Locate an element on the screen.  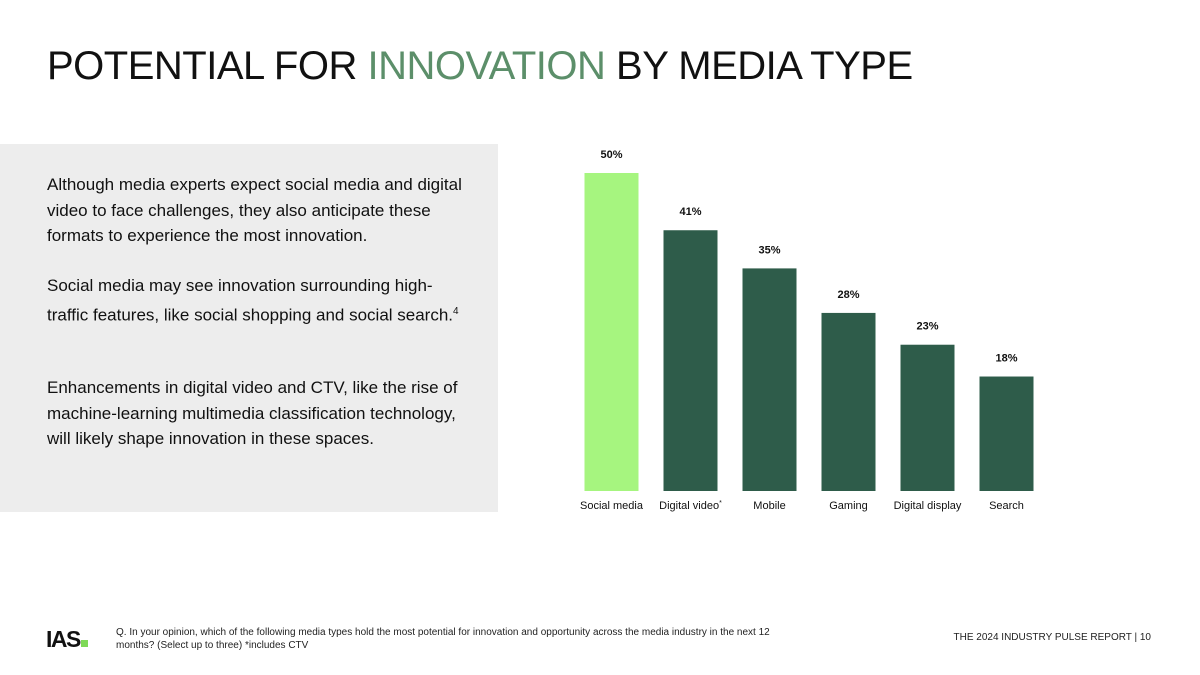
category-label-search: Search is located at coordinates (1006, 506).